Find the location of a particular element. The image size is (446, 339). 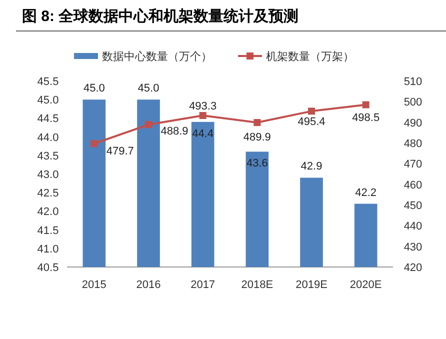

chart-title: 图 8: 全球数据中心和机架数量统计及预测 is located at coordinates (160, 16).